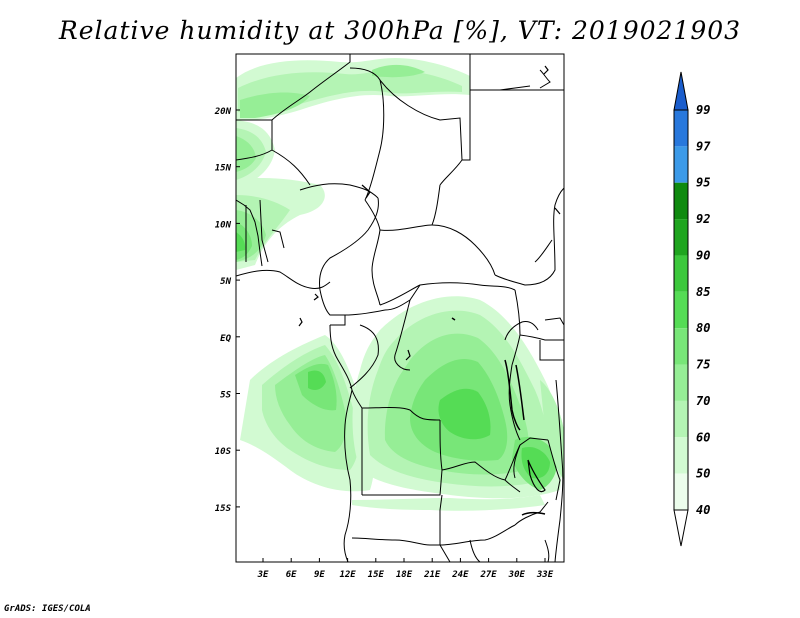 This screenshot has width=800, height=618. What do you see at coordinates (225, 339) in the screenshot?
I see `lat-tick-label: EQ` at bounding box center [225, 339].